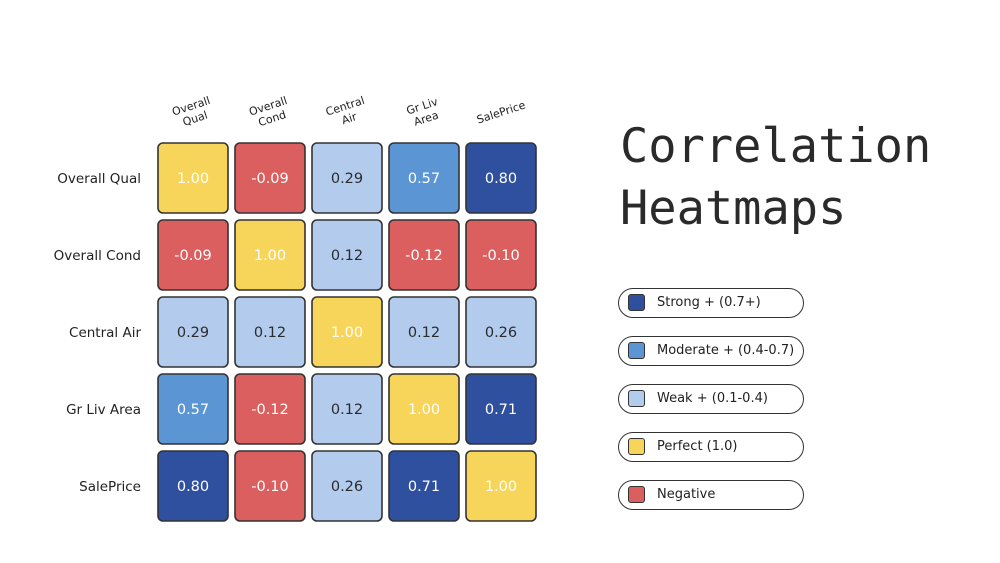  I want to click on legend-item-moderate: Moderate + (0.4-0.7), so click(711, 351).